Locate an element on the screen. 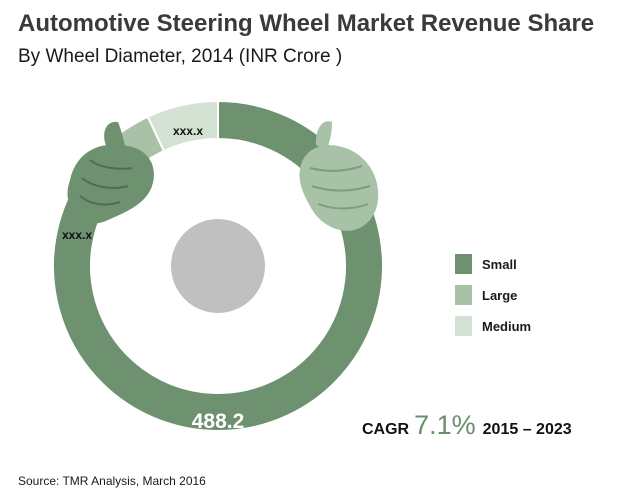 The height and width of the screenshot is (499, 620). legend-label-large: Large is located at coordinates (500, 295).